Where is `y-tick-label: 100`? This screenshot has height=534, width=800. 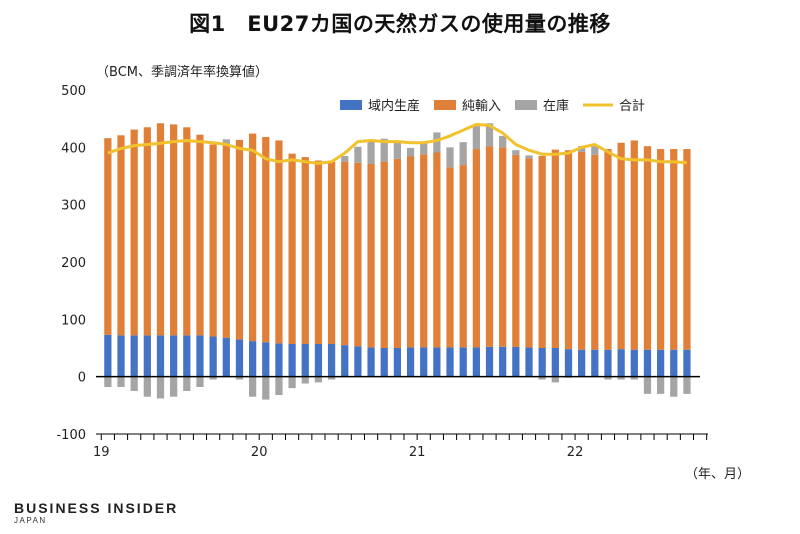
y-tick-label: 100 is located at coordinates (73, 320).